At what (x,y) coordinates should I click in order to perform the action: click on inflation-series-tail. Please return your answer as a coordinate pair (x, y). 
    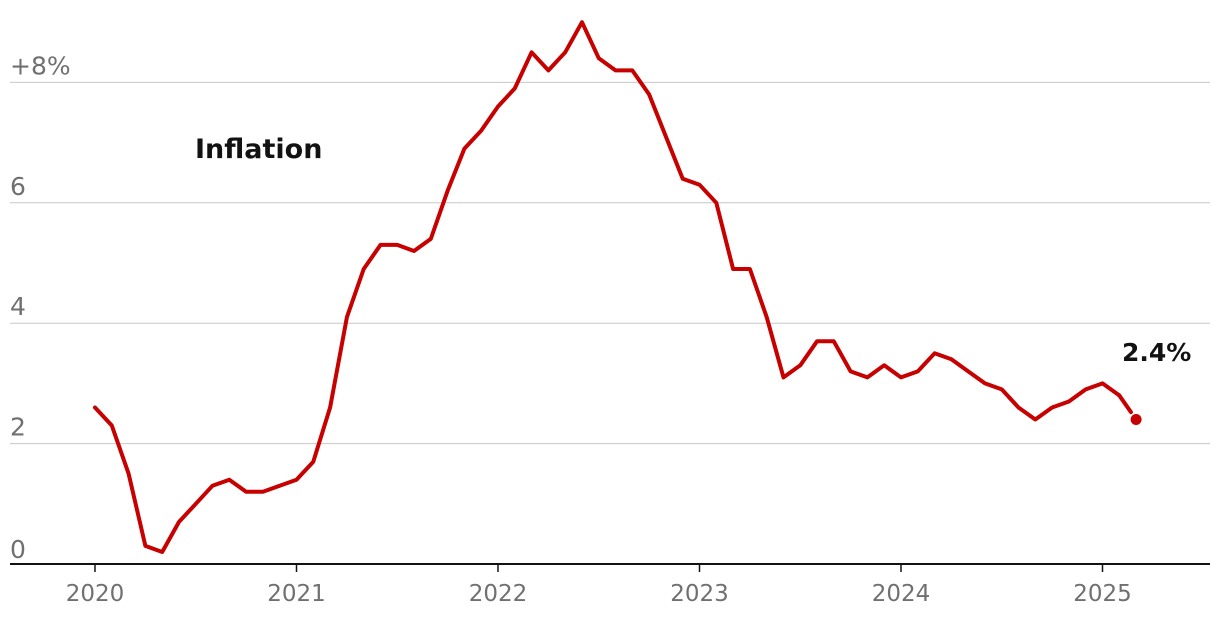
    Looking at the image, I should click on (1125, 404).